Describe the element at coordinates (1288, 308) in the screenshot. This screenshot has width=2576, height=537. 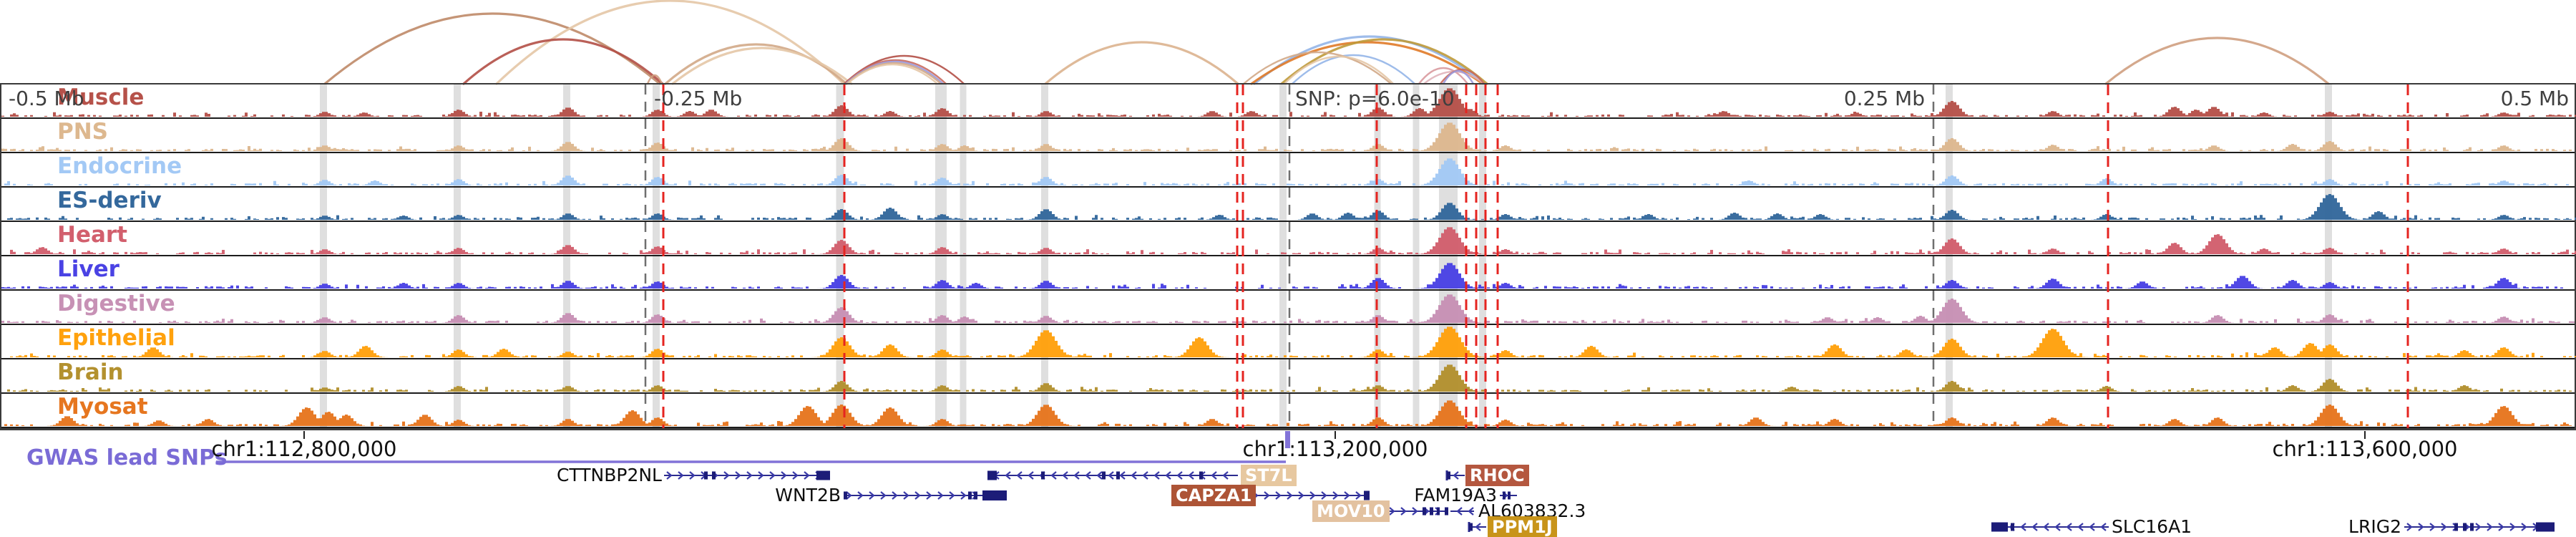
I see `track-row-digestive: Digestive` at that location.